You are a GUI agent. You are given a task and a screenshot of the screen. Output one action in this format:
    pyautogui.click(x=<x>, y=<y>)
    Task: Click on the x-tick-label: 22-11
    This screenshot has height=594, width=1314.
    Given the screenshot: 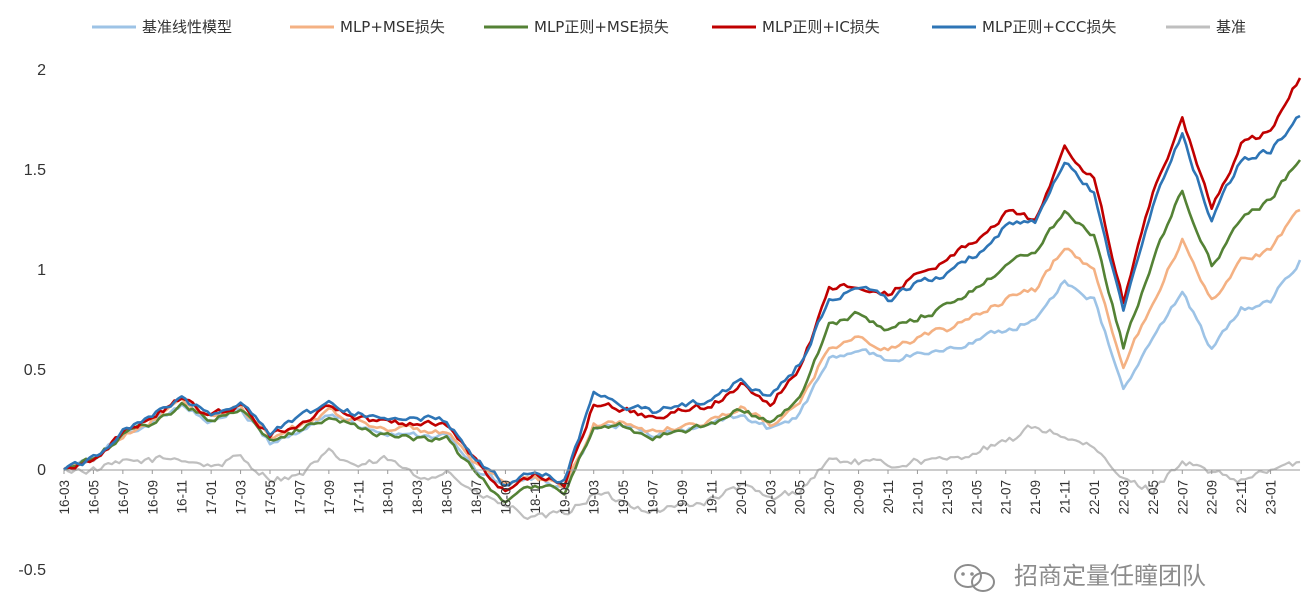 What is the action you would take?
    pyautogui.click(x=1241, y=497)
    